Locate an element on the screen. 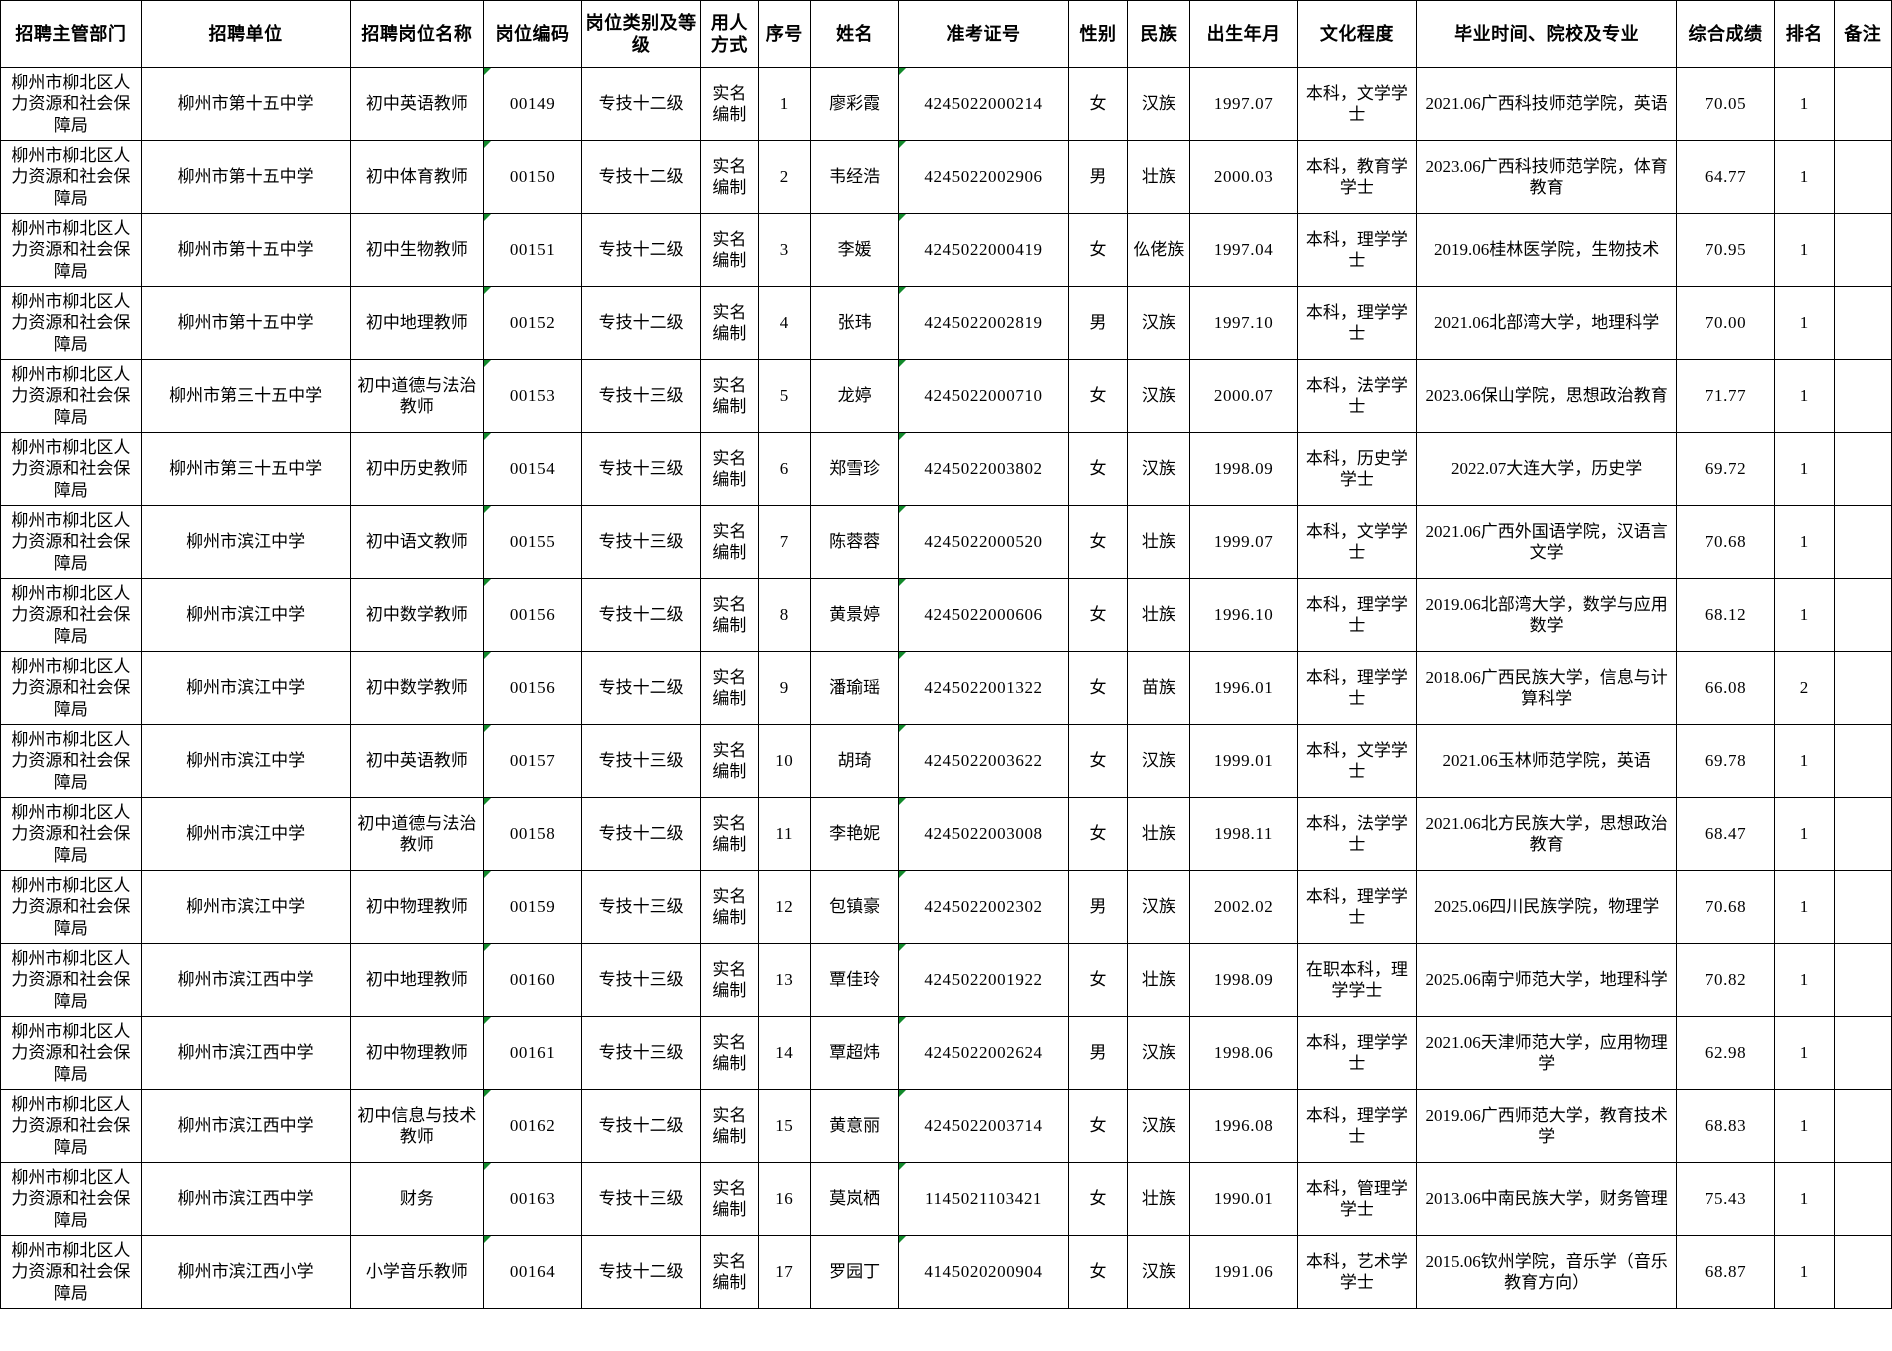 The width and height of the screenshot is (1892, 1351). column-header-birth: 出生年月 is located at coordinates (1243, 34).